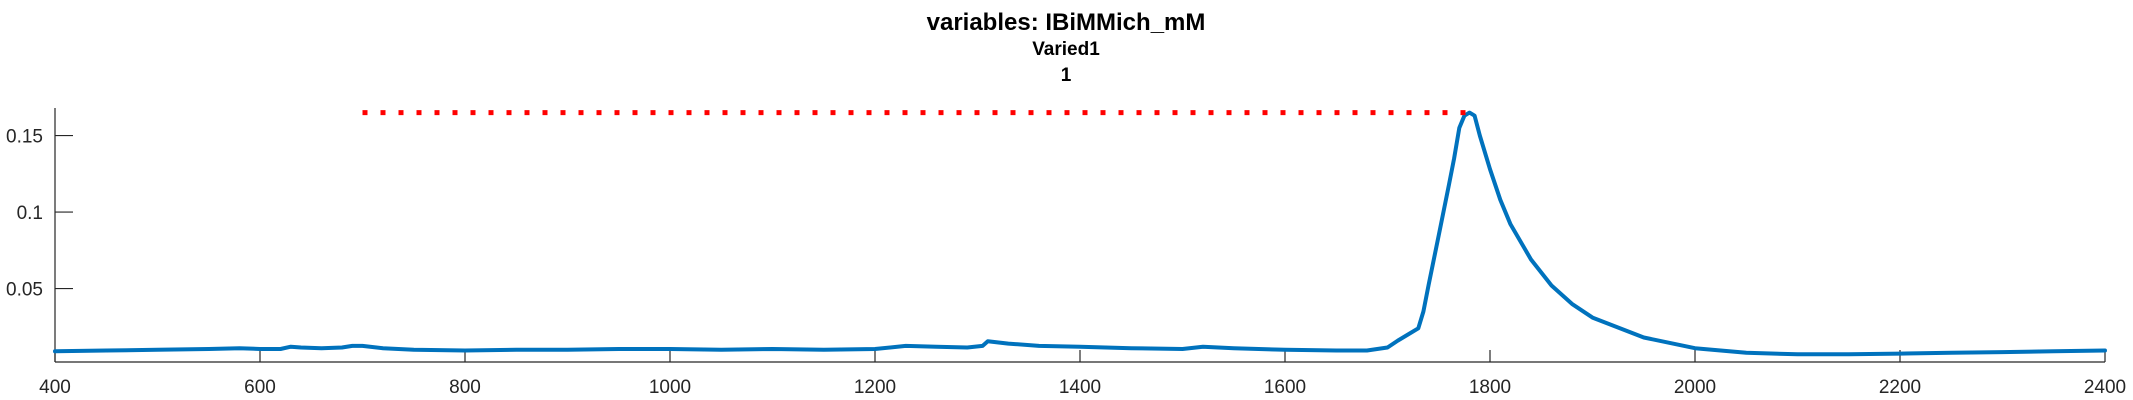 The height and width of the screenshot is (400, 2133). What do you see at coordinates (670, 387) in the screenshot?
I see `x-tick-label: 1000` at bounding box center [670, 387].